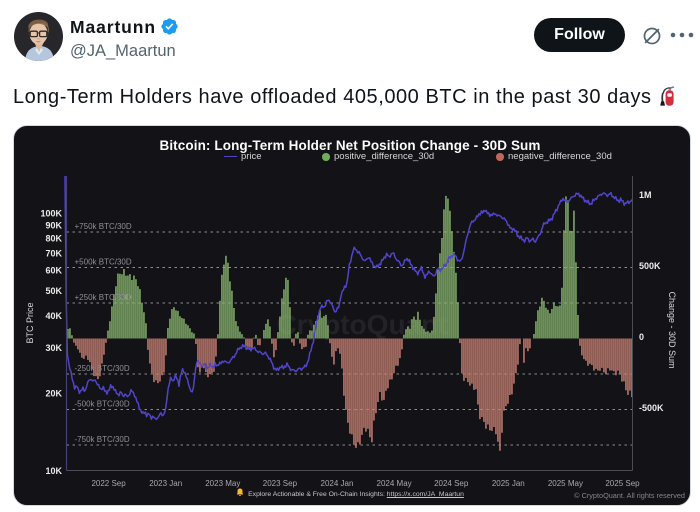  I want to click on svg-text: 40K, so click(53, 316).